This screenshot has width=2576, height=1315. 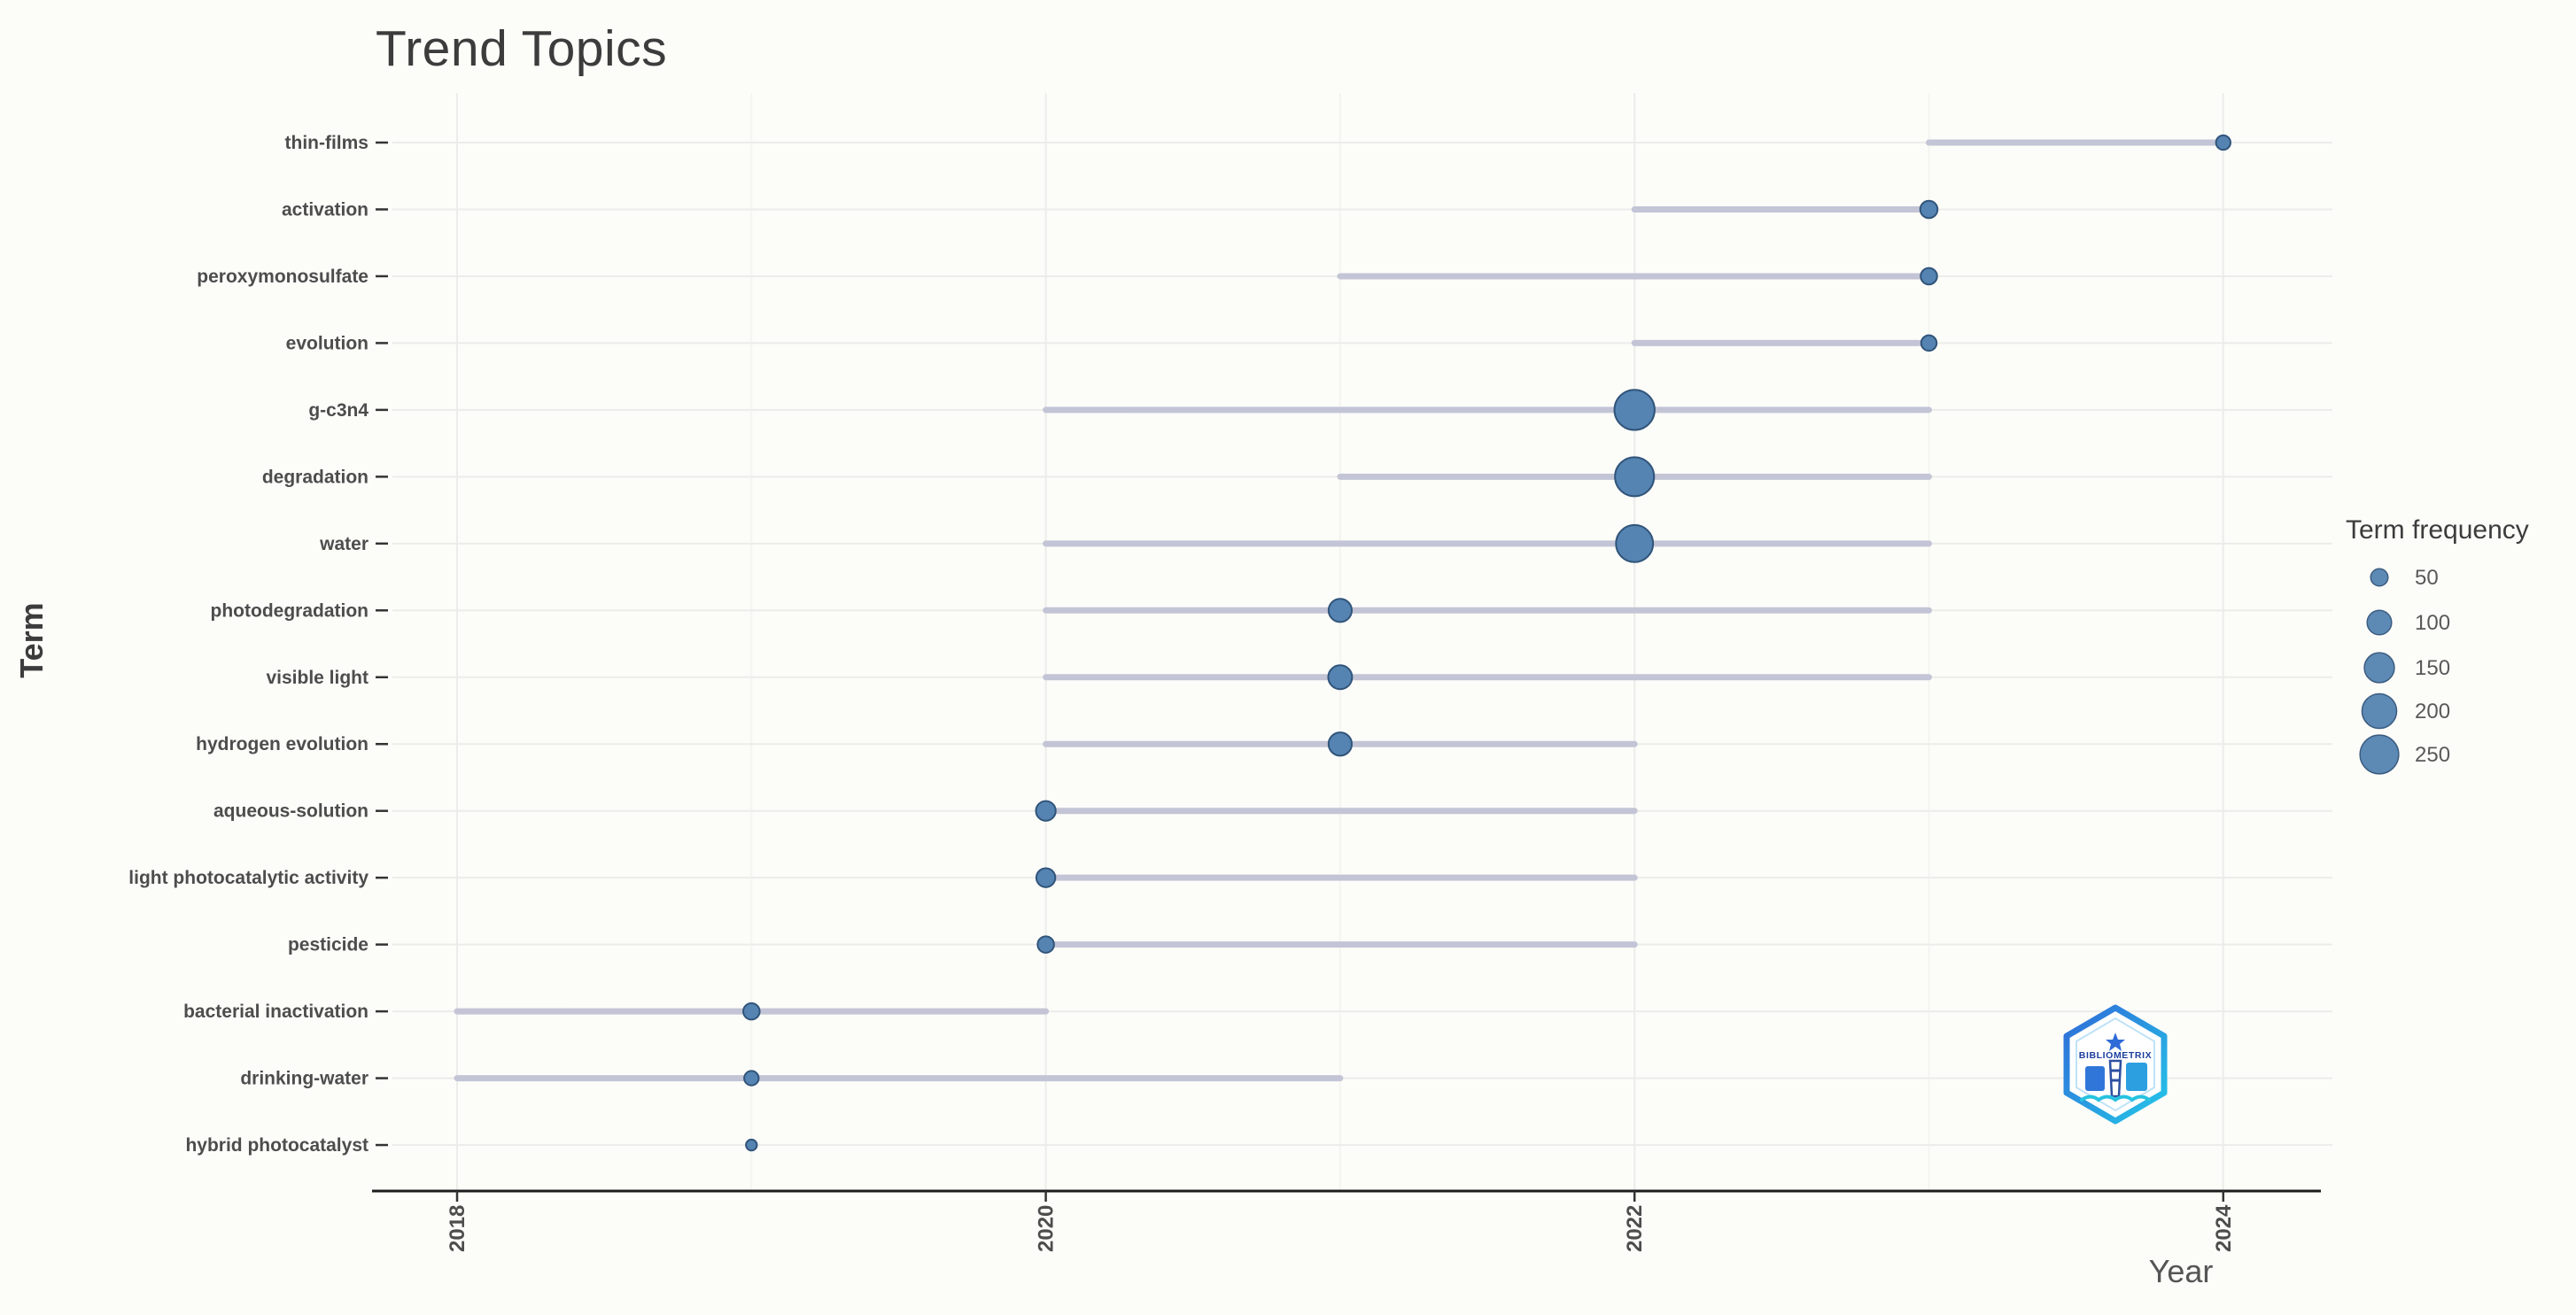 I want to click on term-label: degradation, so click(x=315, y=477).